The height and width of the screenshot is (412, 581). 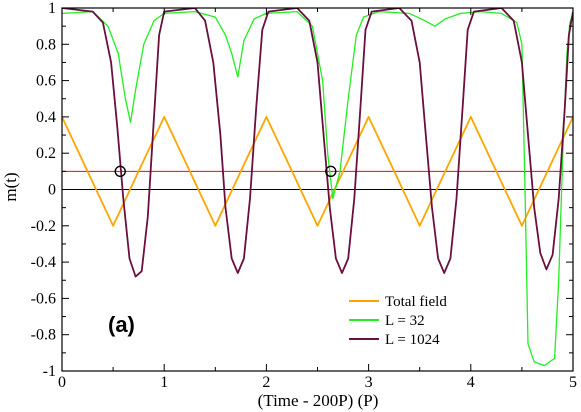 I want to click on y-tick-label: 1, so click(x=52, y=8).